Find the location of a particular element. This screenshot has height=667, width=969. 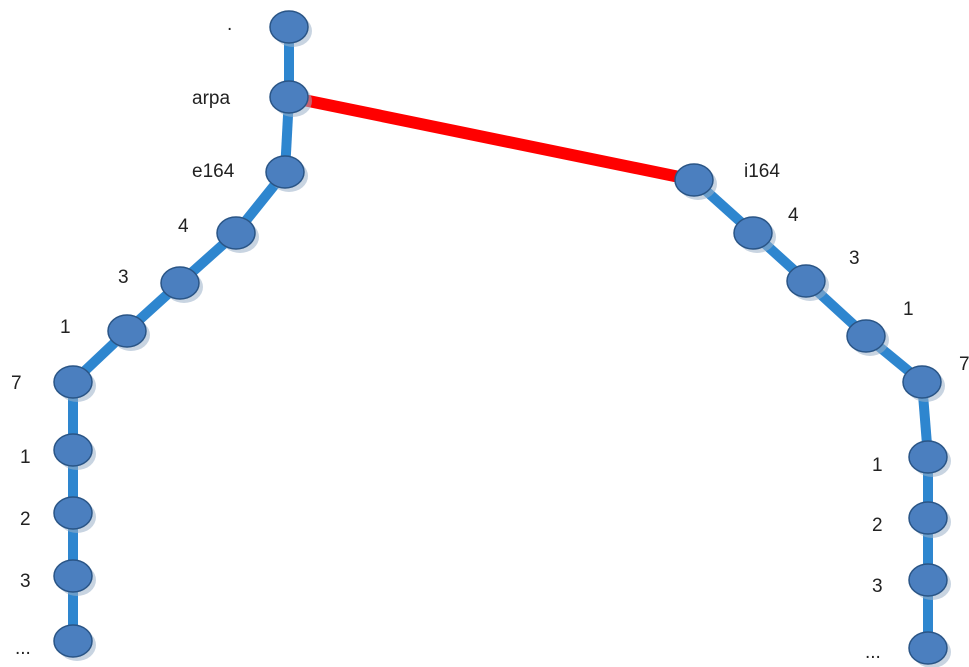

label-arpa: arpa is located at coordinates (211, 98).